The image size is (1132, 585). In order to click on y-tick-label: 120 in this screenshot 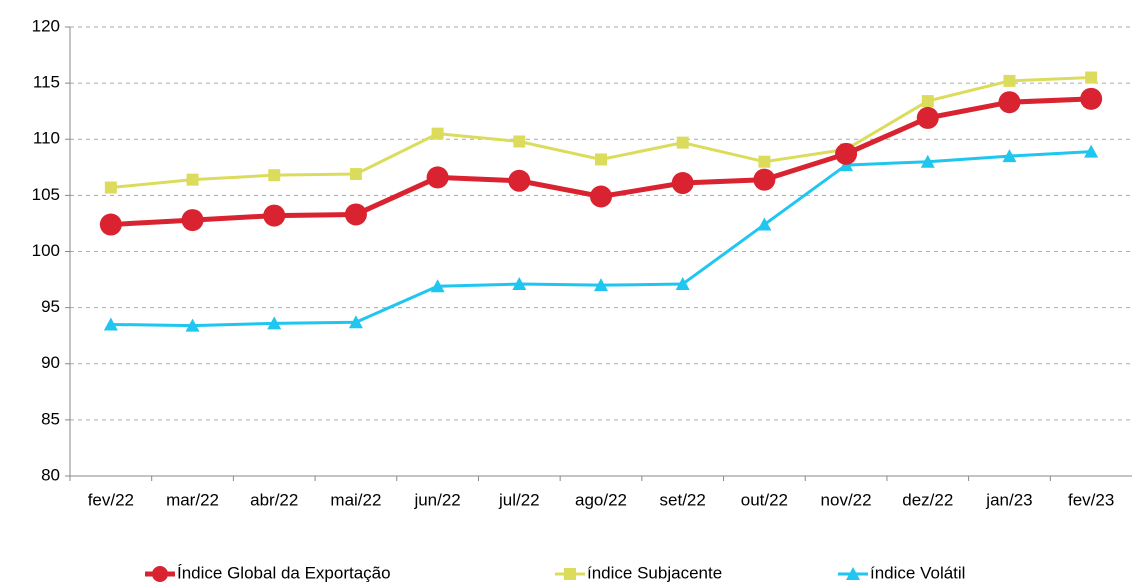, I will do `click(46, 25)`.